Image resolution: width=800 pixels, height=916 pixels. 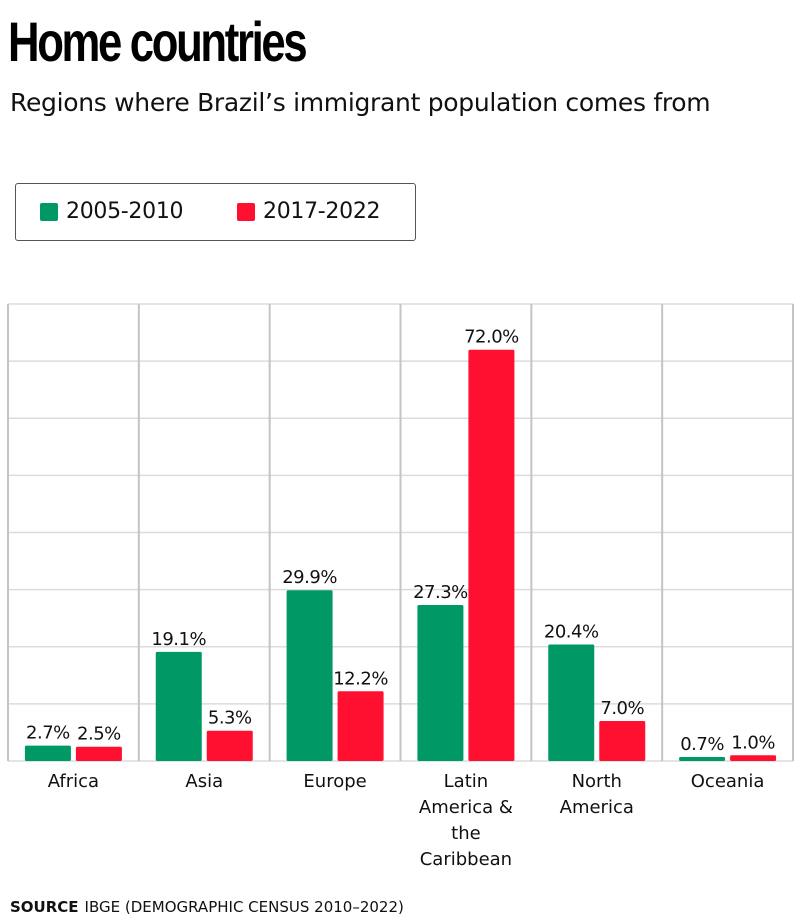 I want to click on bar-2017-2022-africa, so click(x=98, y=753).